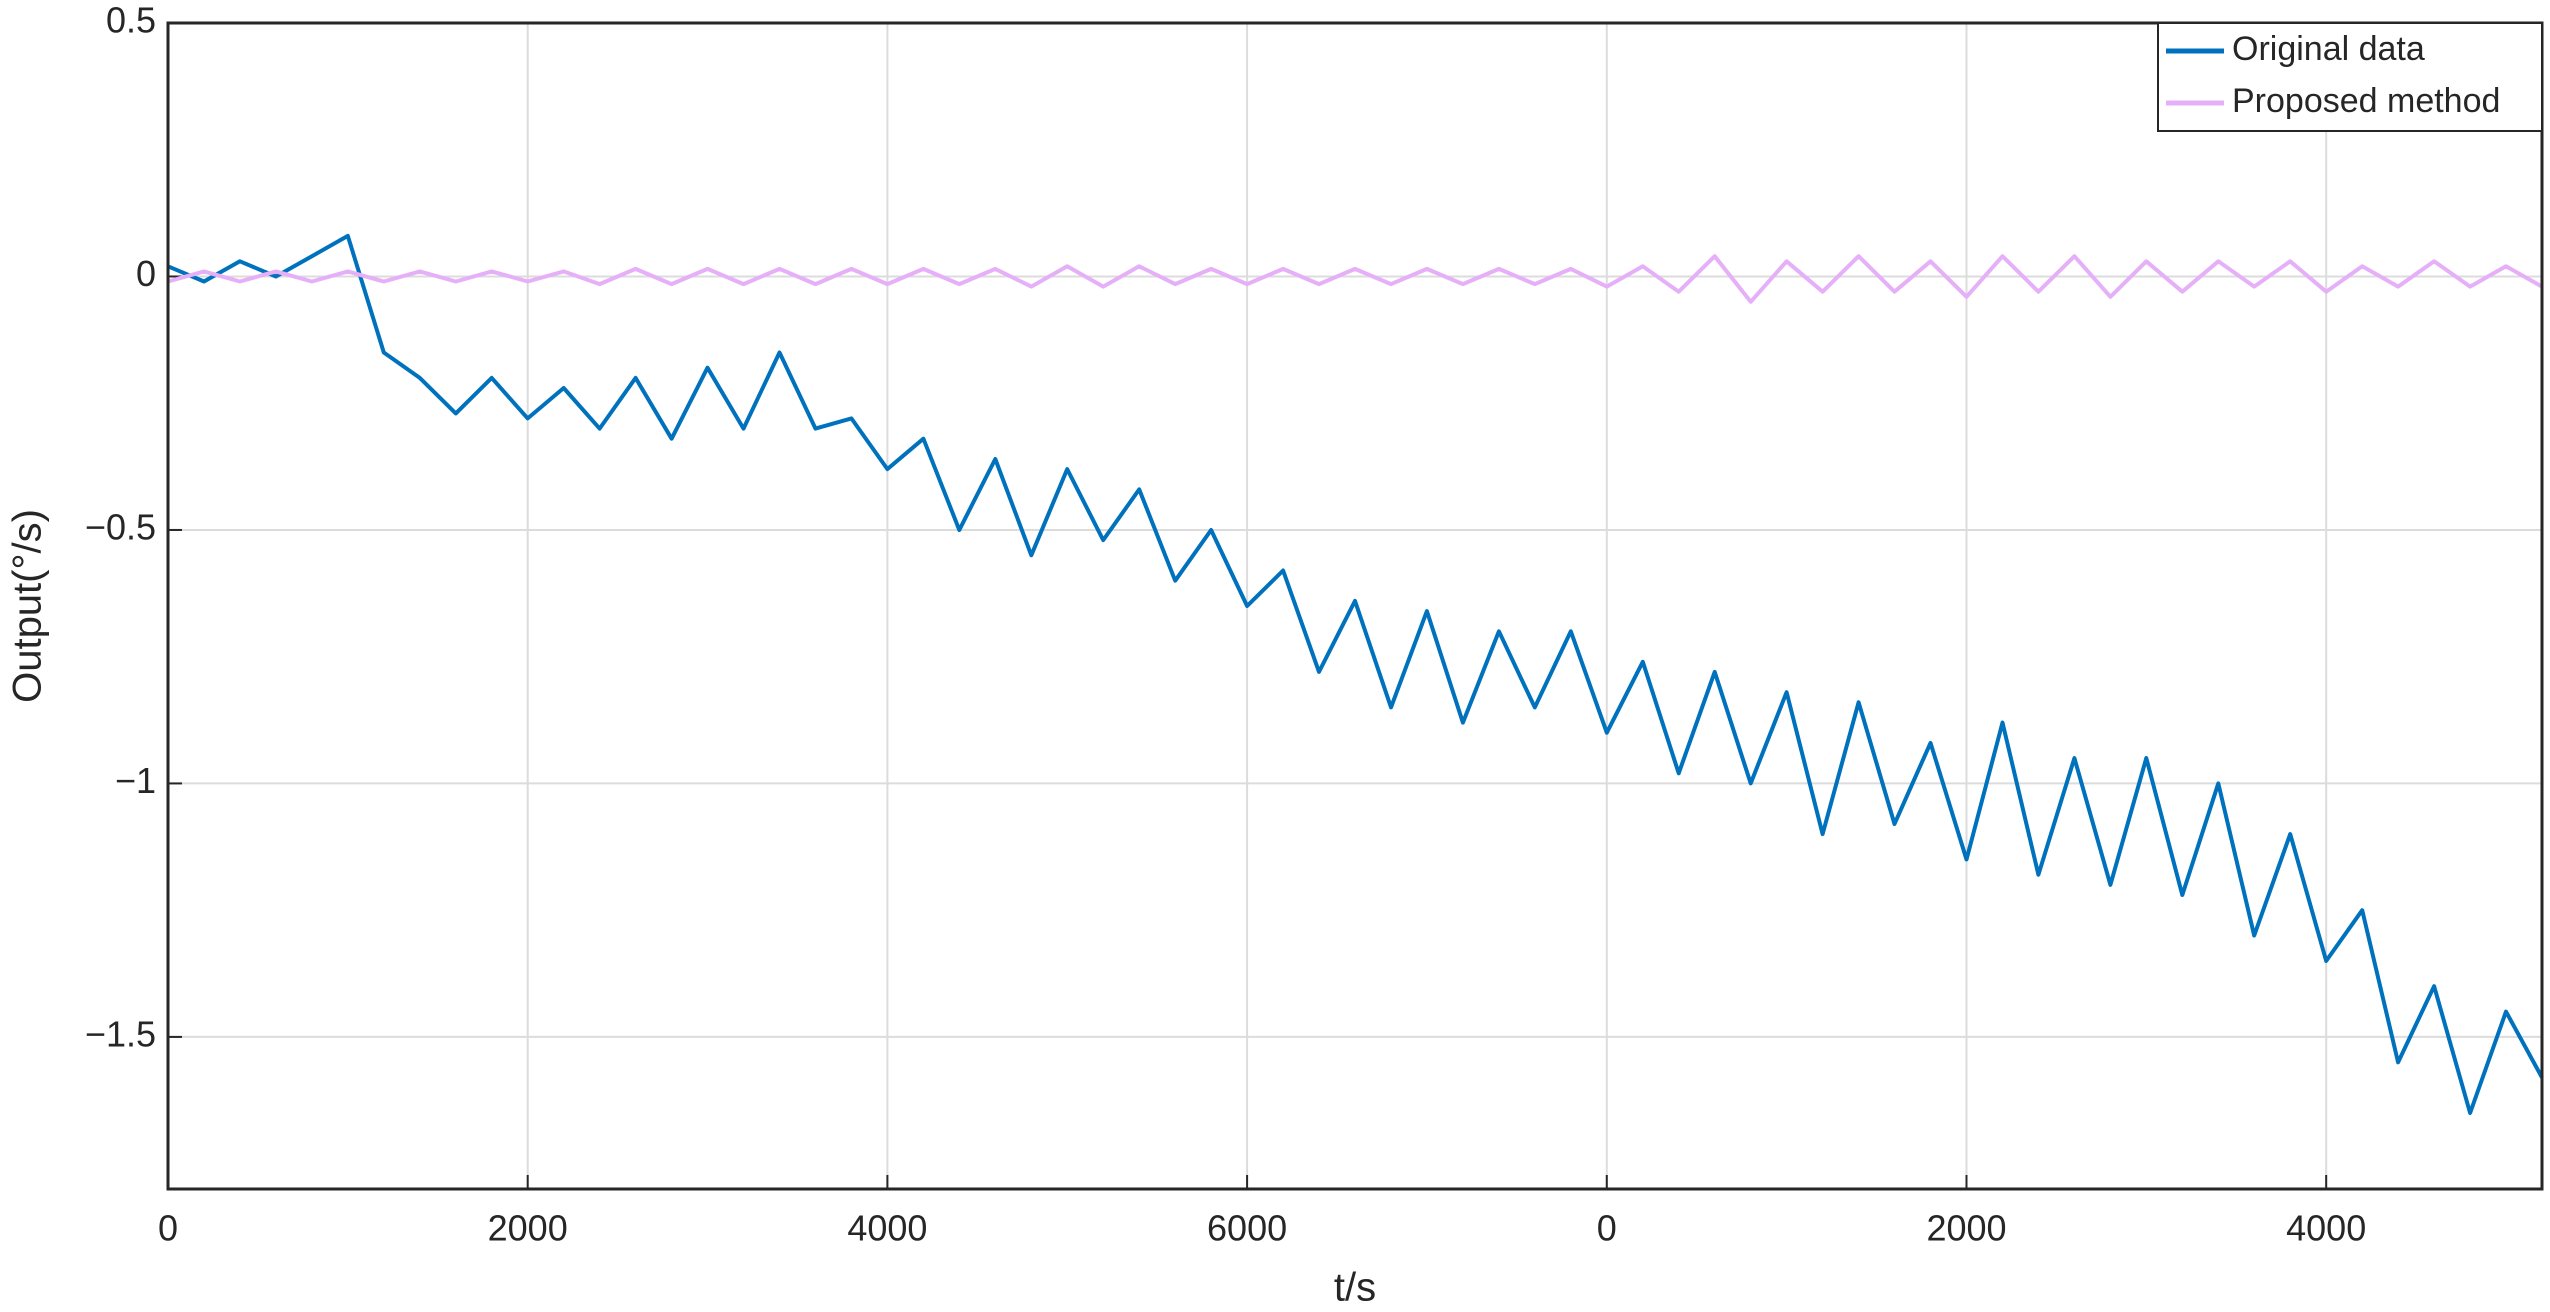  What do you see at coordinates (146, 273) in the screenshot?
I see `y-tick-label: 0` at bounding box center [146, 273].